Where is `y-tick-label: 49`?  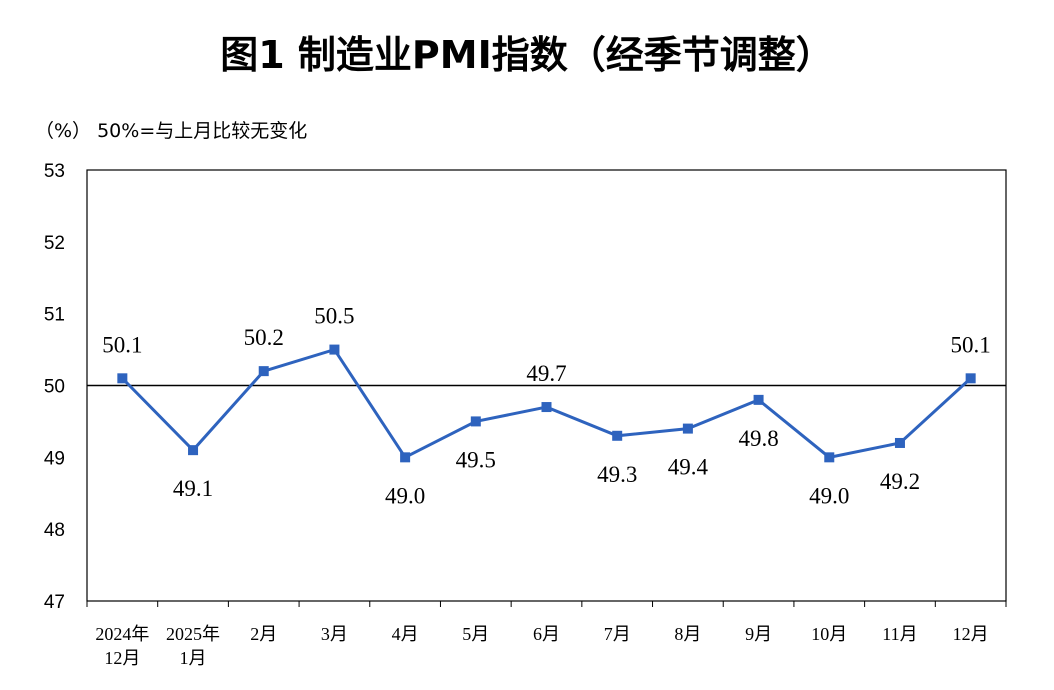 y-tick-label: 49 is located at coordinates (54, 458).